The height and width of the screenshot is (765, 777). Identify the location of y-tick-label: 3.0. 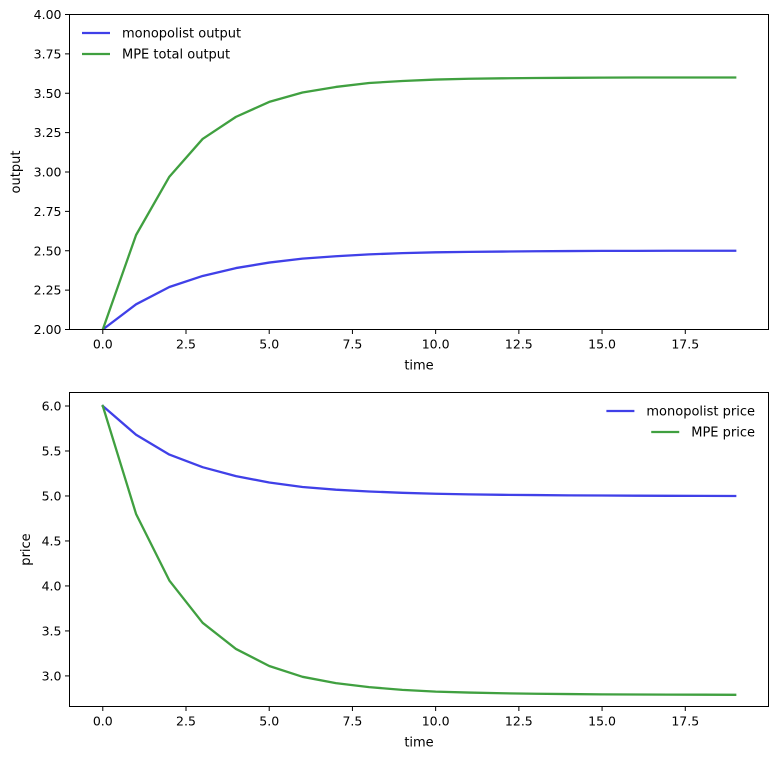
(52, 675).